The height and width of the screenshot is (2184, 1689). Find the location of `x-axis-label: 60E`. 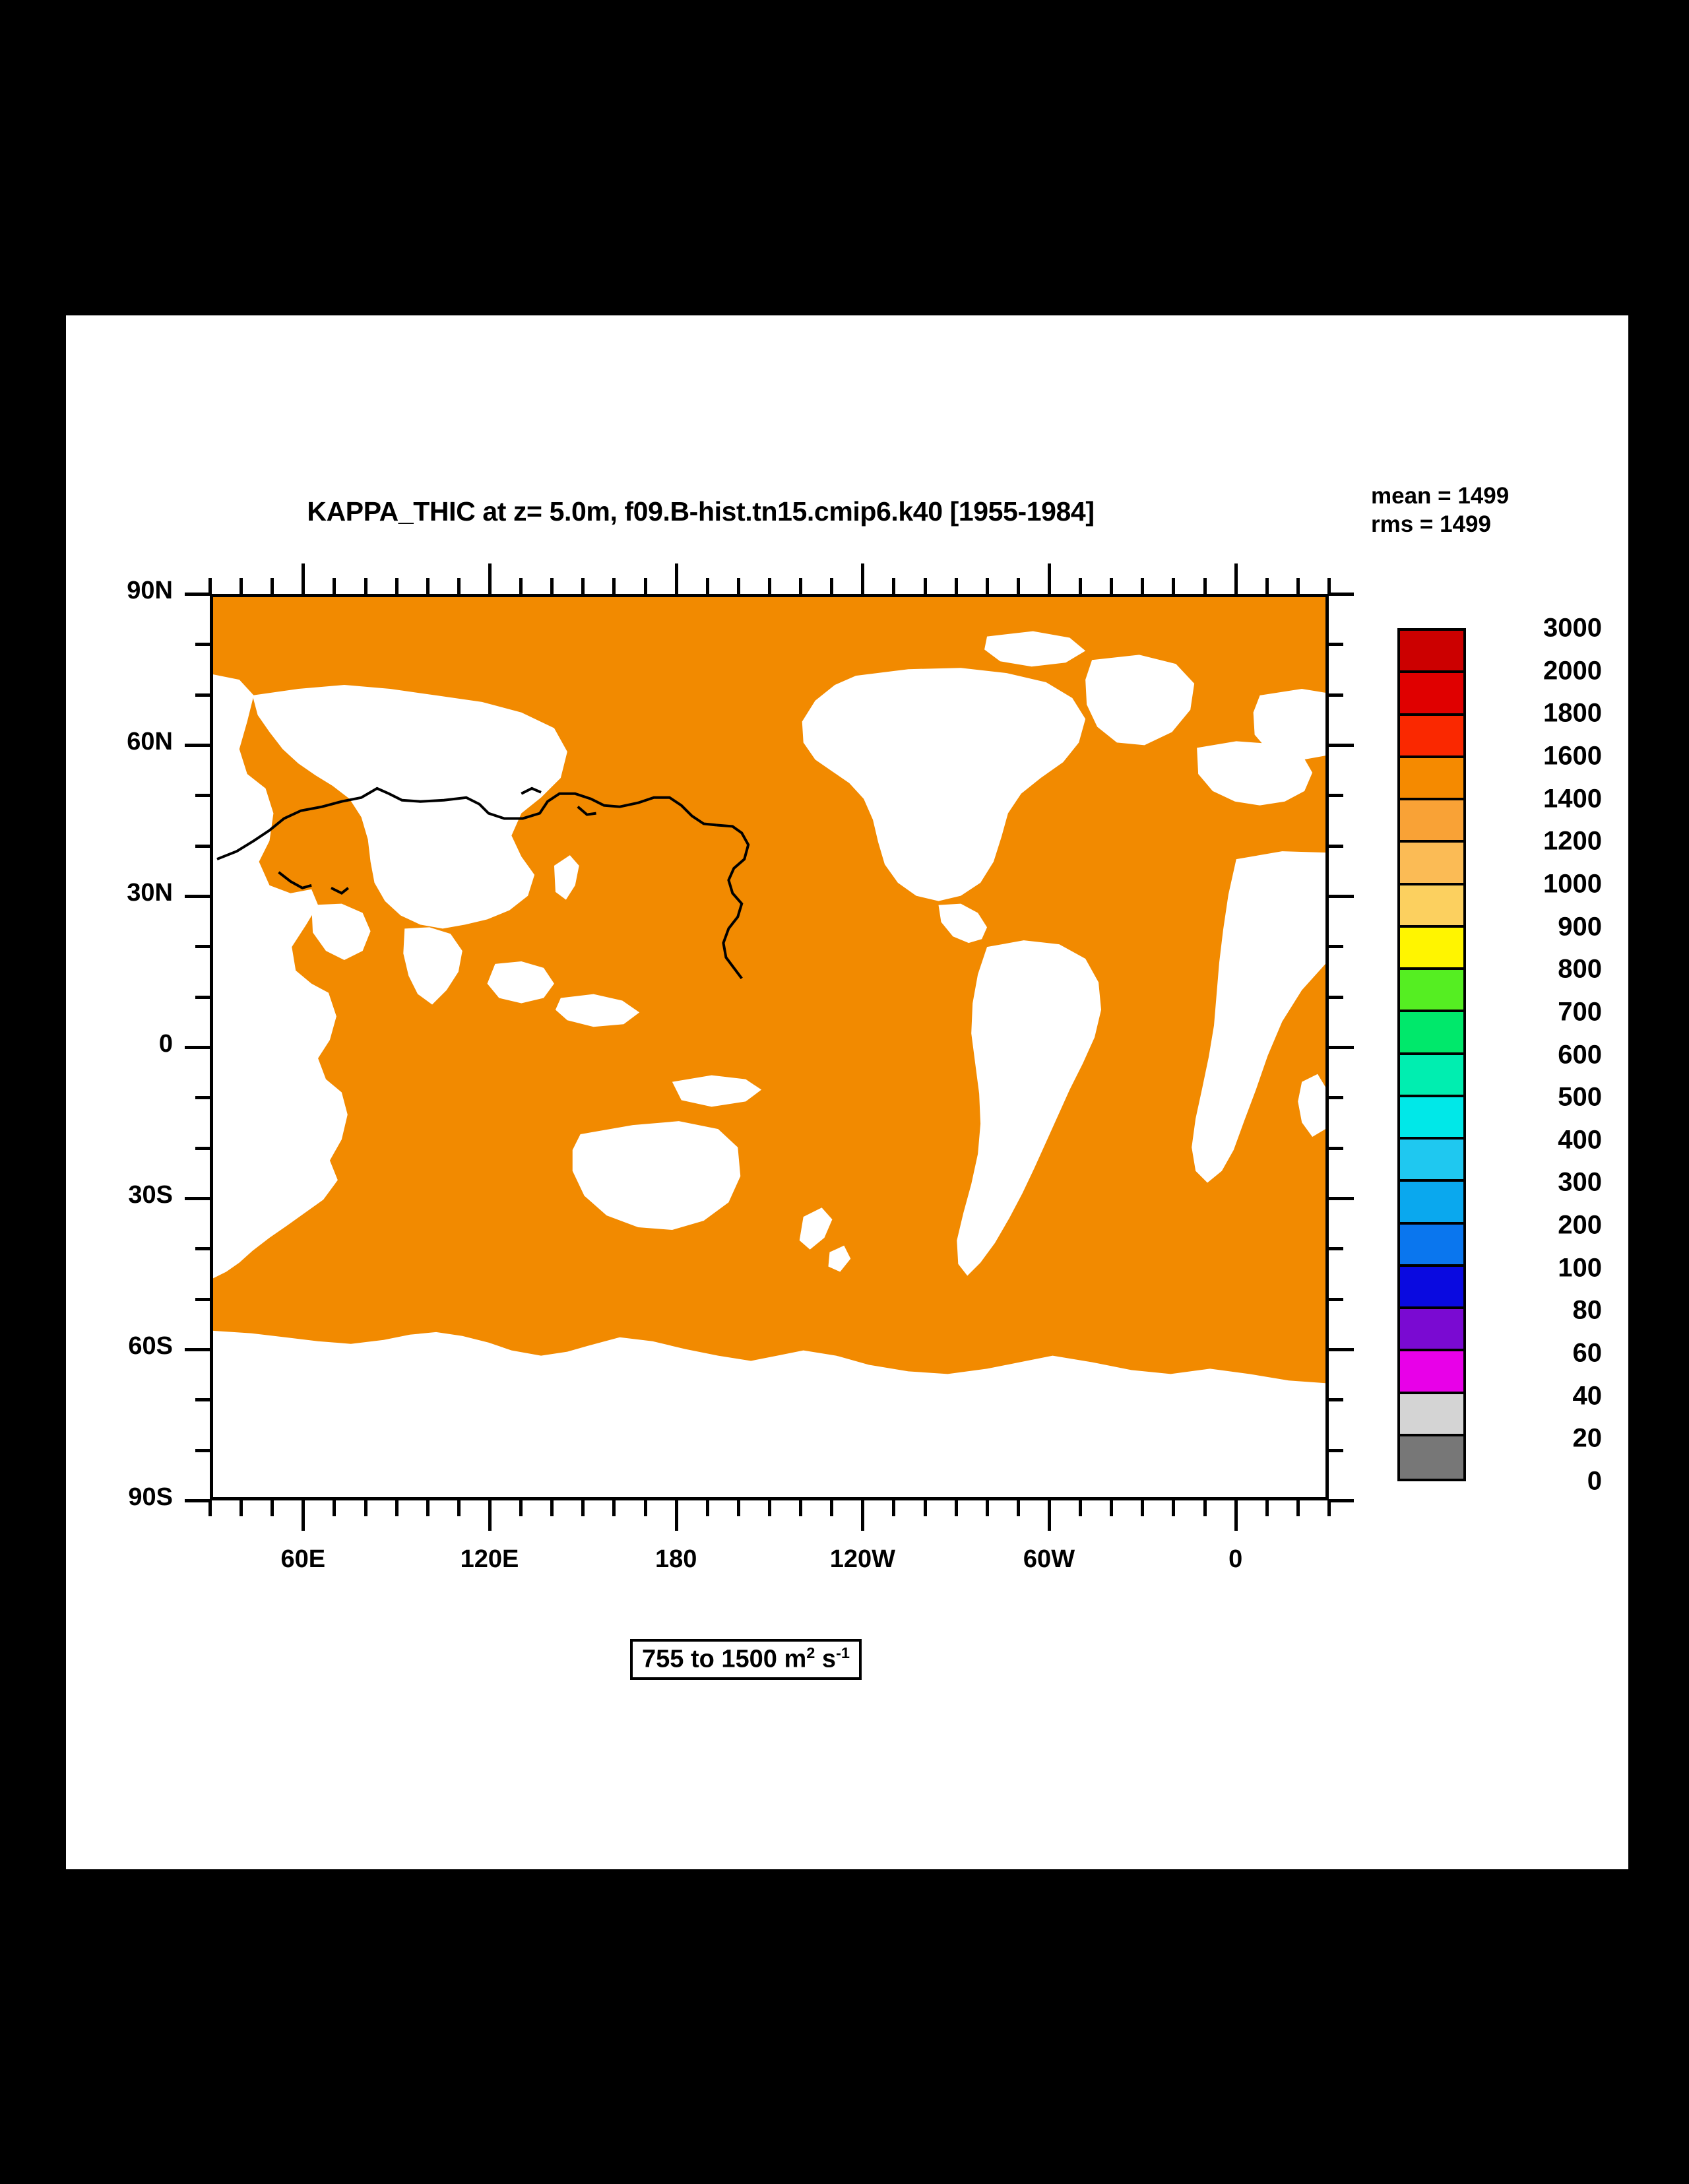

x-axis-label: 60E is located at coordinates (303, 1559).